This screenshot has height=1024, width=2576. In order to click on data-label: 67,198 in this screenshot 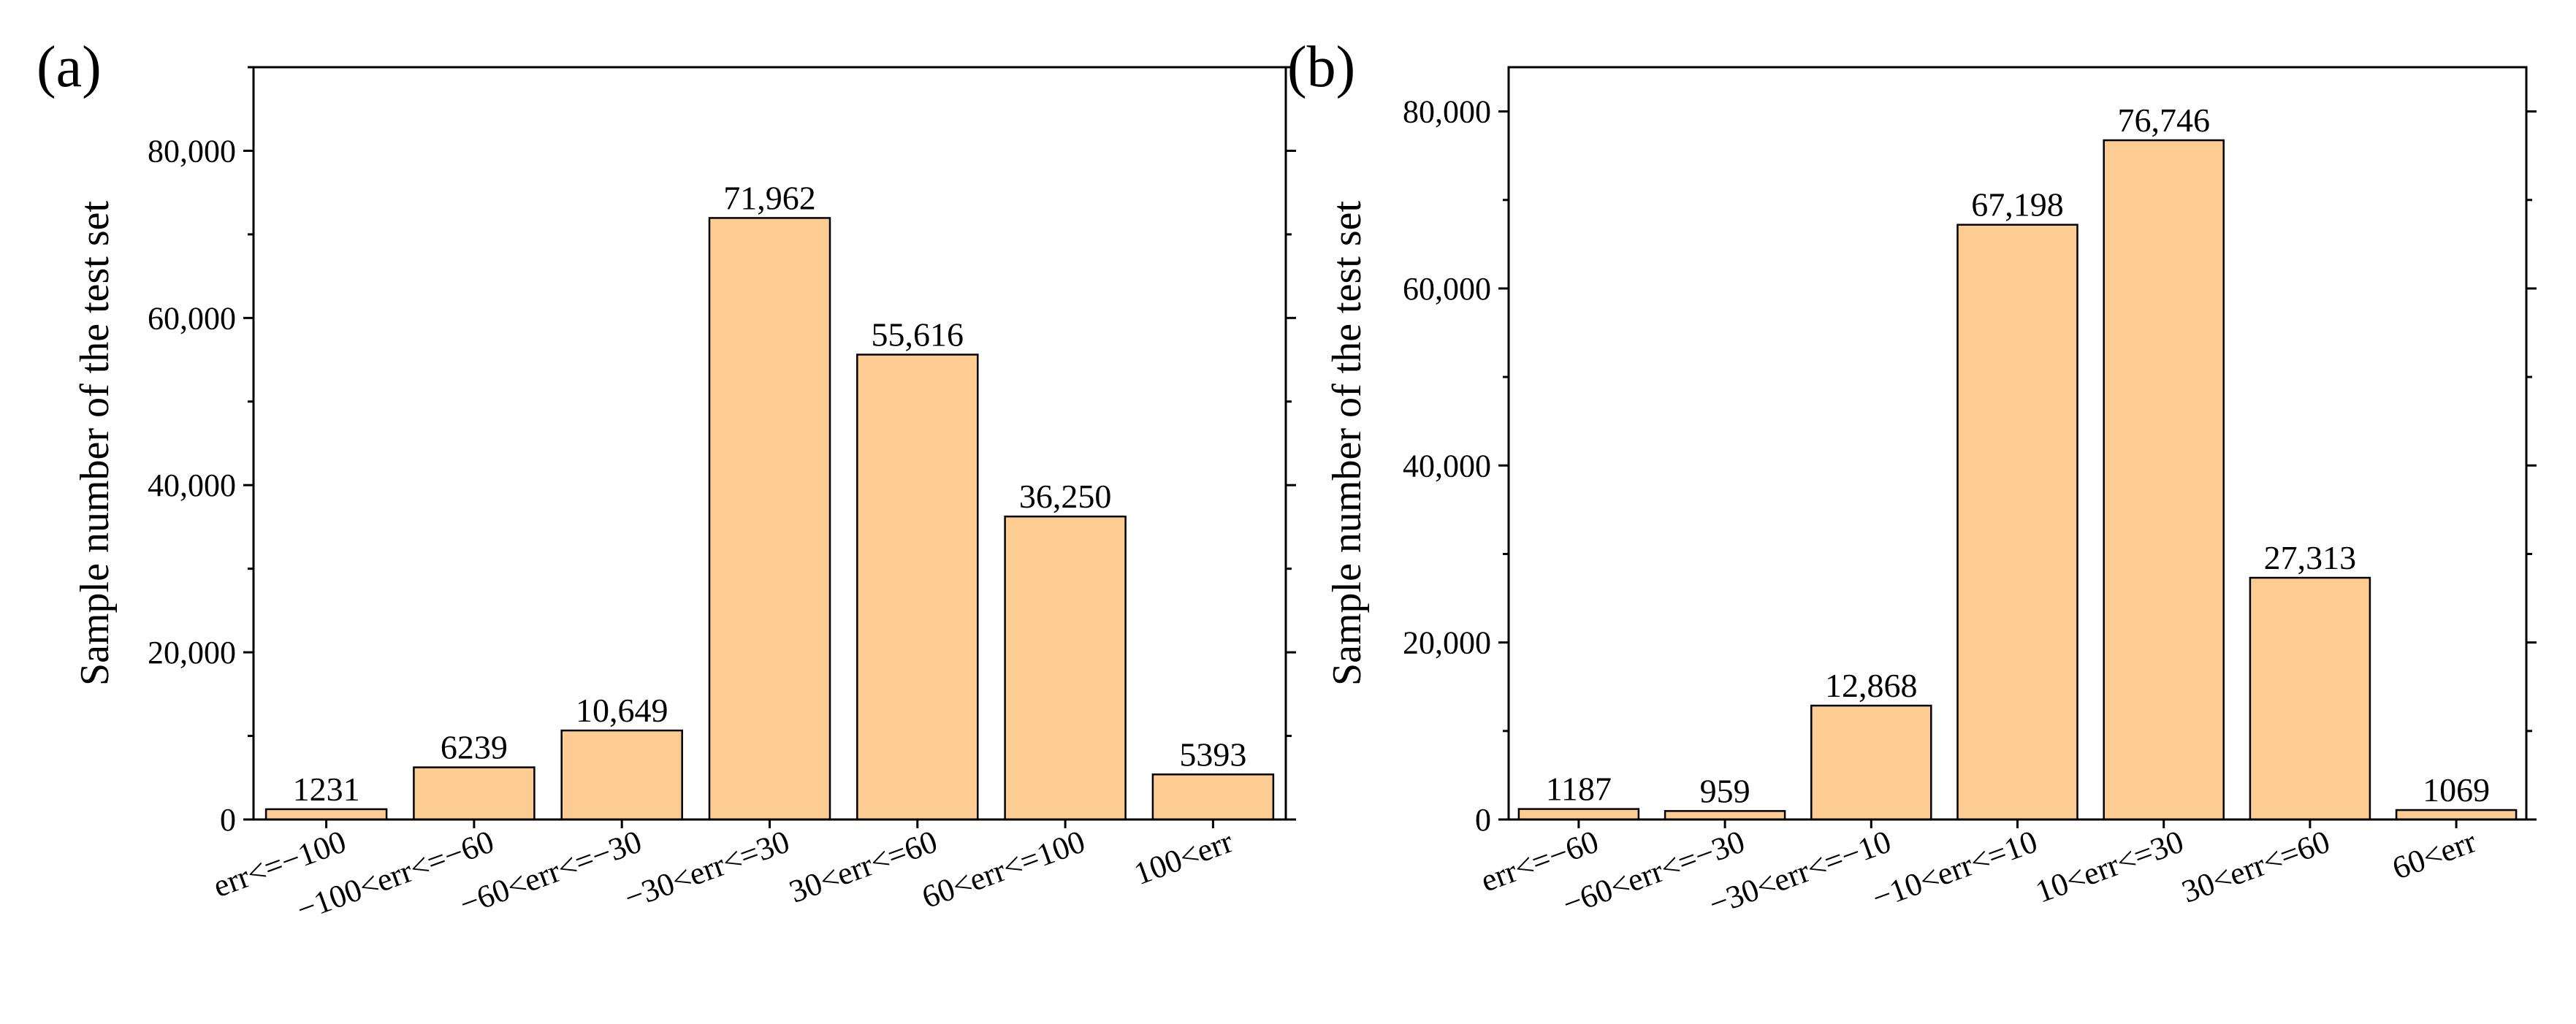, I will do `click(2017, 204)`.